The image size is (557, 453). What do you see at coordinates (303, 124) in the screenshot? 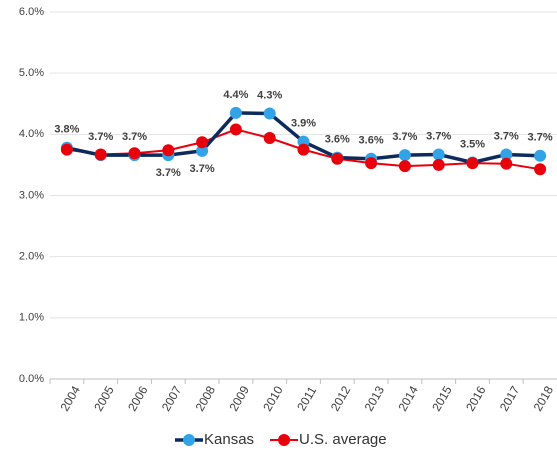
I see `data-label: 3.9%` at bounding box center [303, 124].